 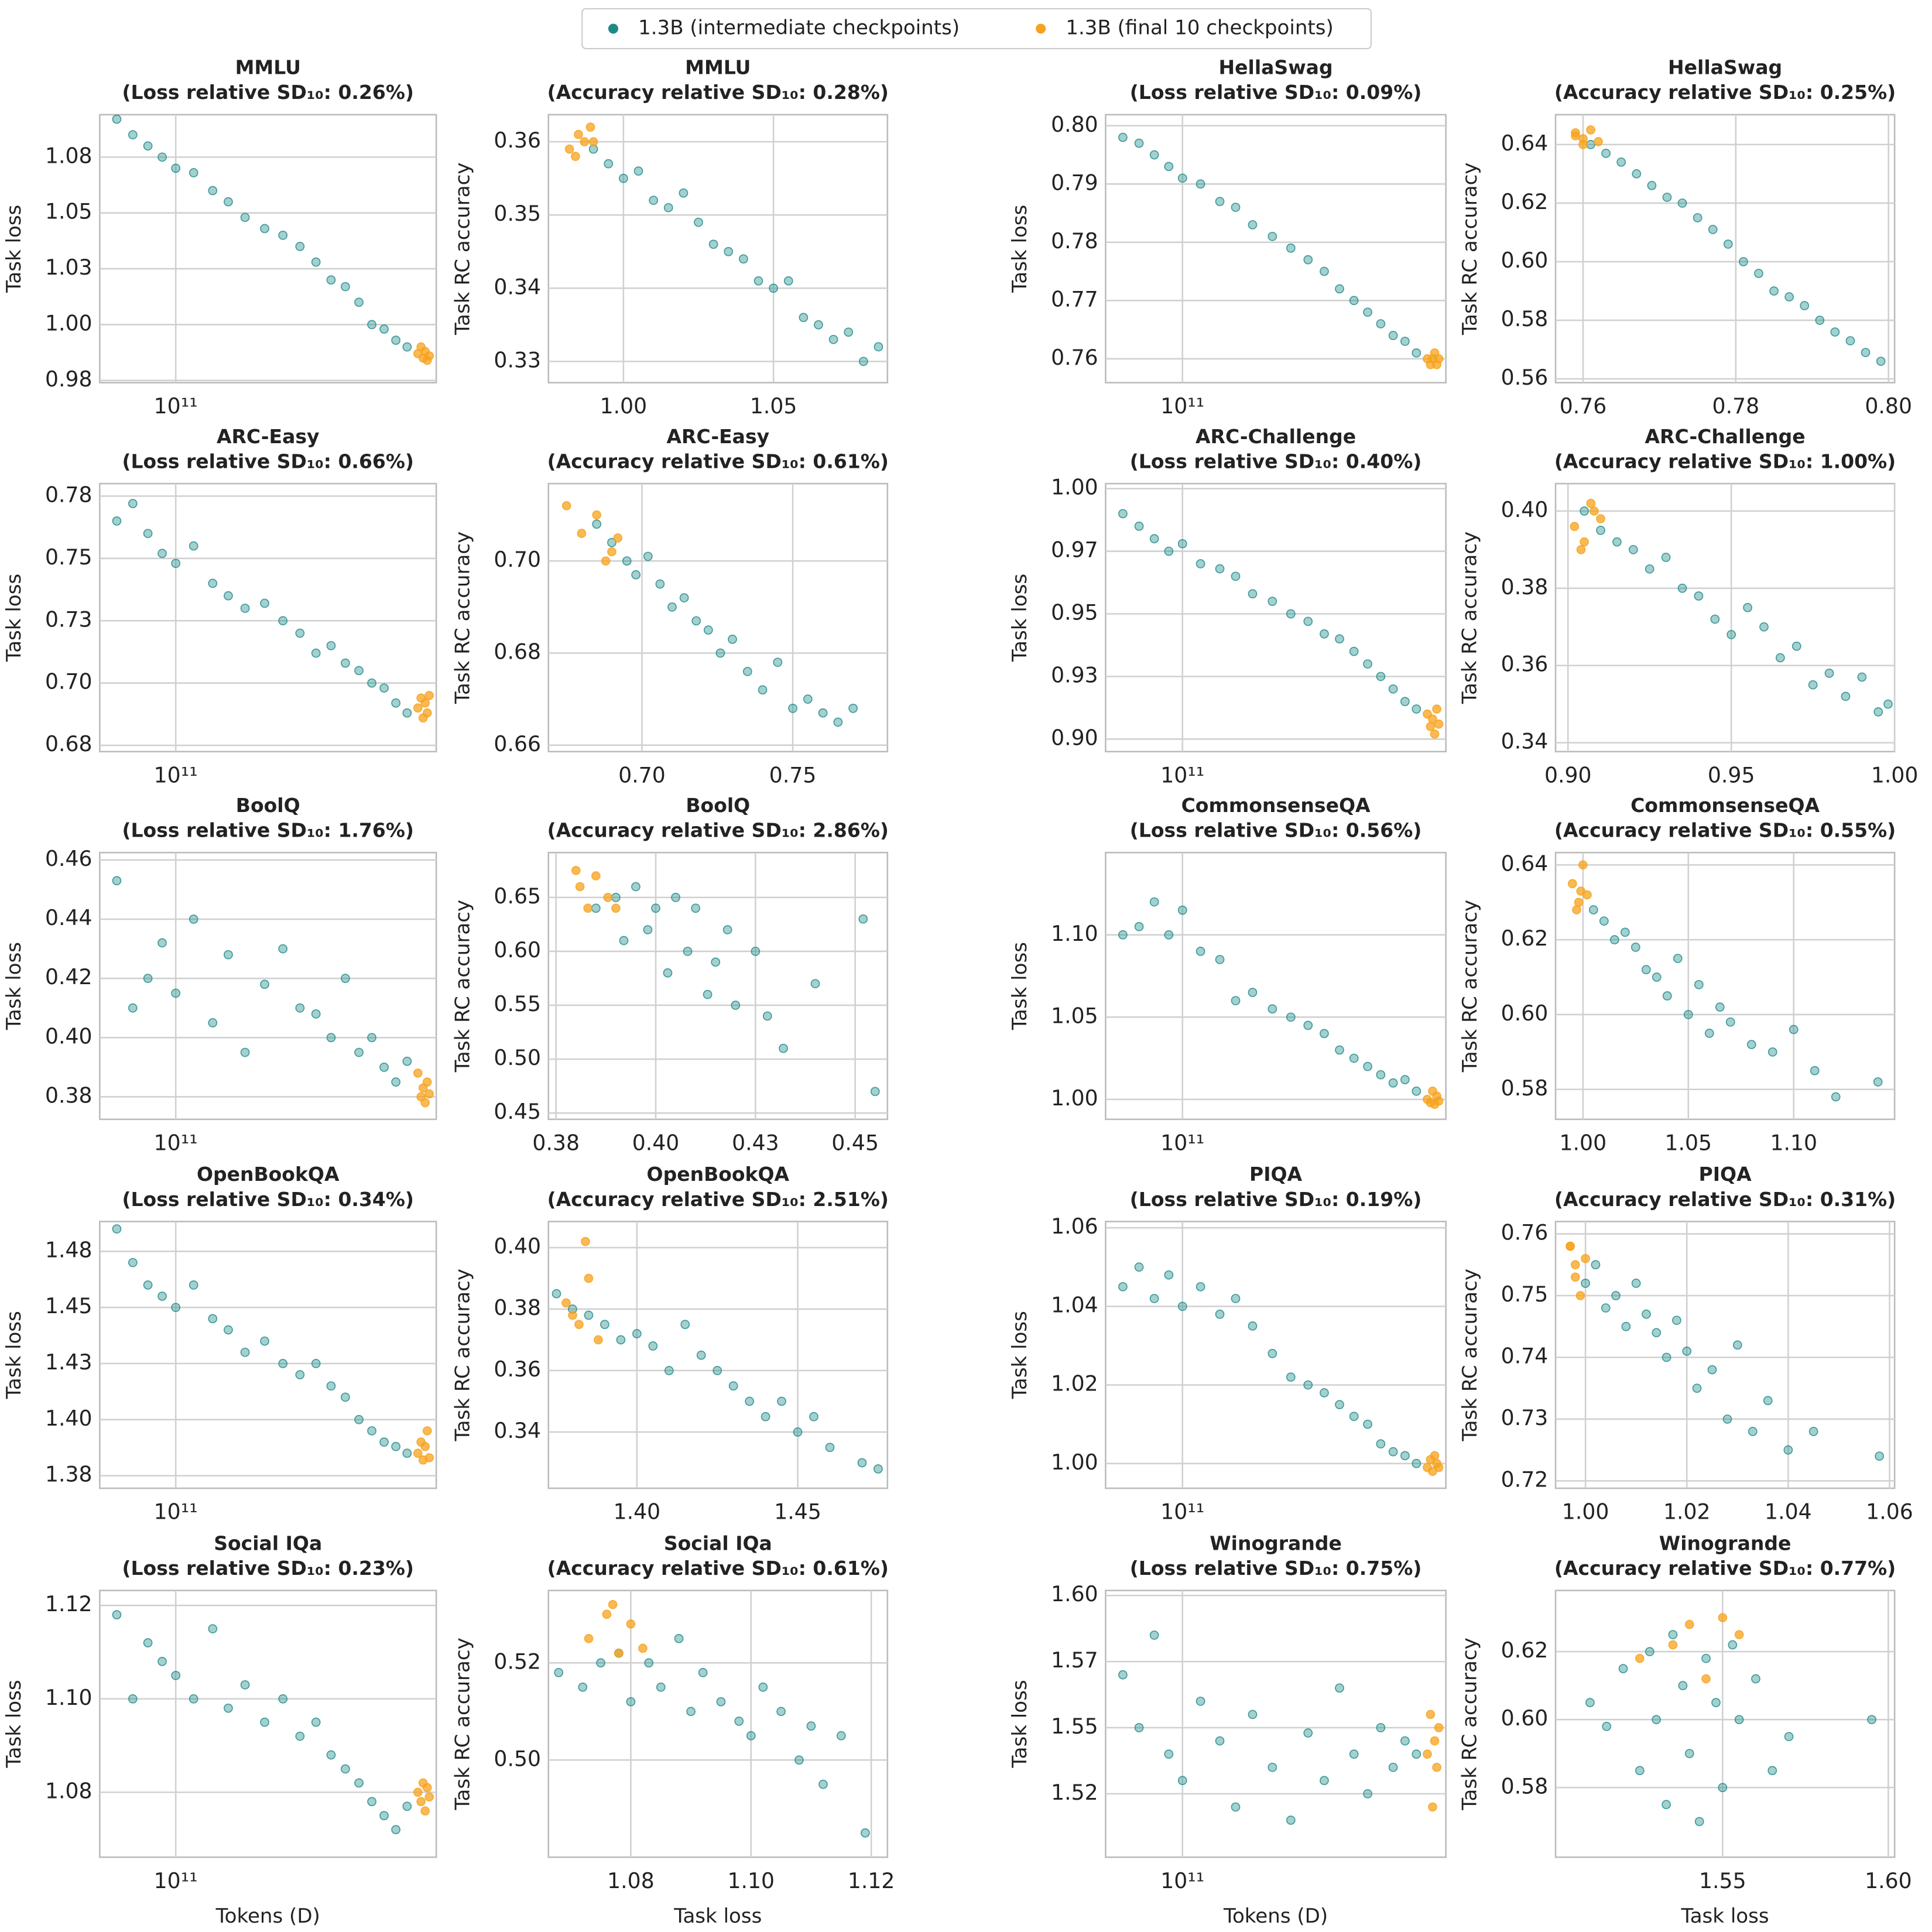 I want to click on chart-title: Winogrande, so click(x=1725, y=1543).